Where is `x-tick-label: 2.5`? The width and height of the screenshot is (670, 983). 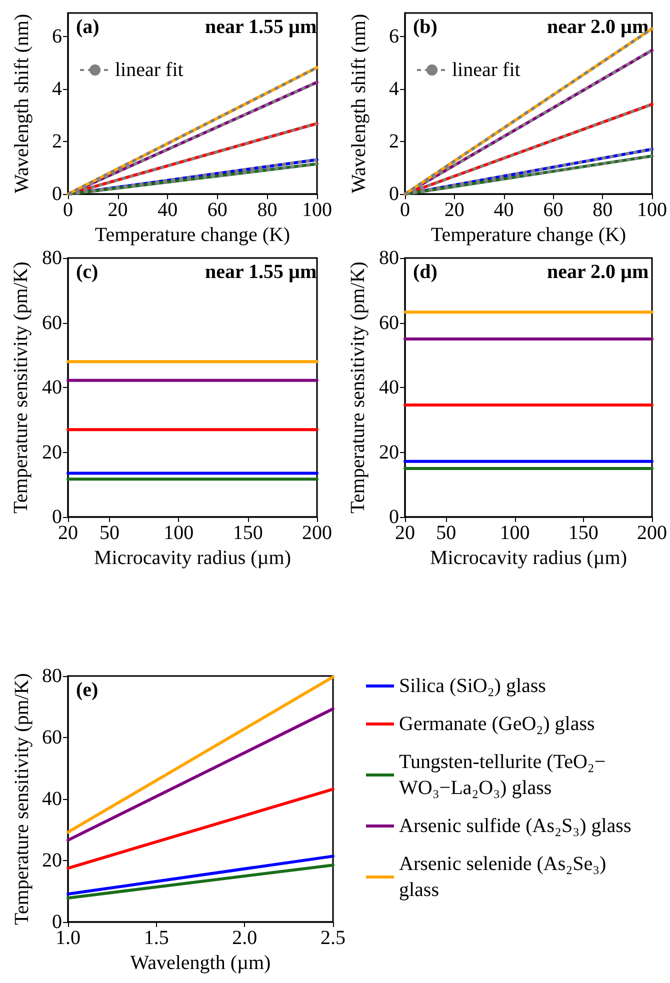 x-tick-label: 2.5 is located at coordinates (333, 938).